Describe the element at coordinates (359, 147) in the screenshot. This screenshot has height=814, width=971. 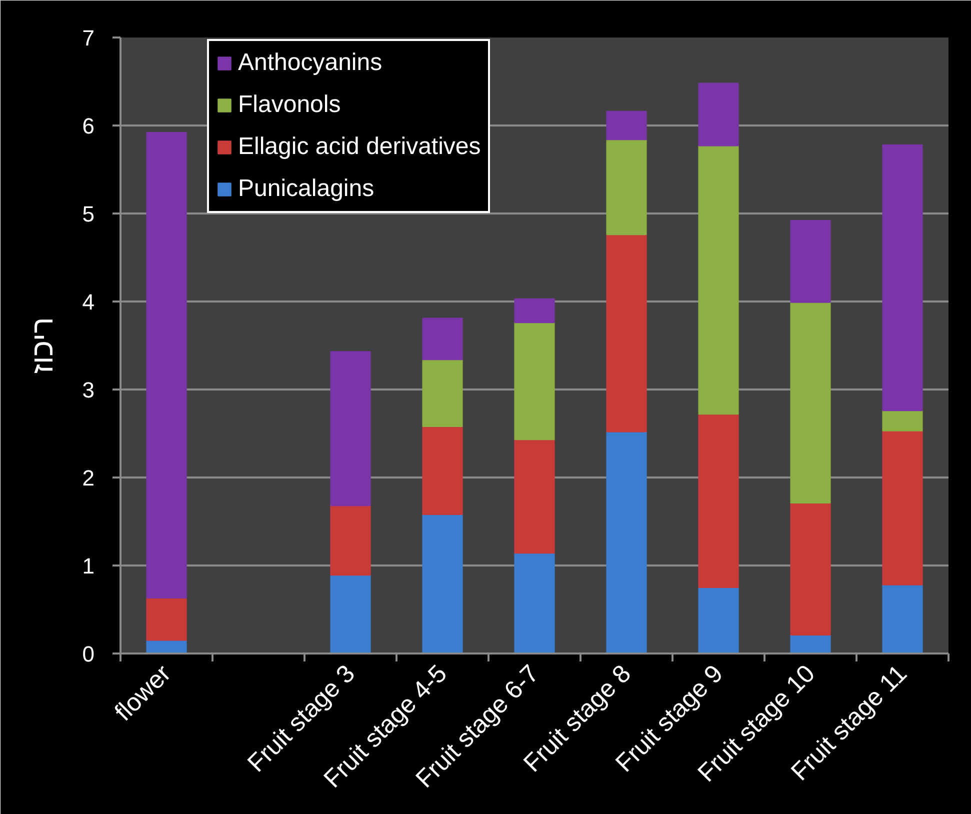
I see `legend-label: Ellagic acid derivatives` at that location.